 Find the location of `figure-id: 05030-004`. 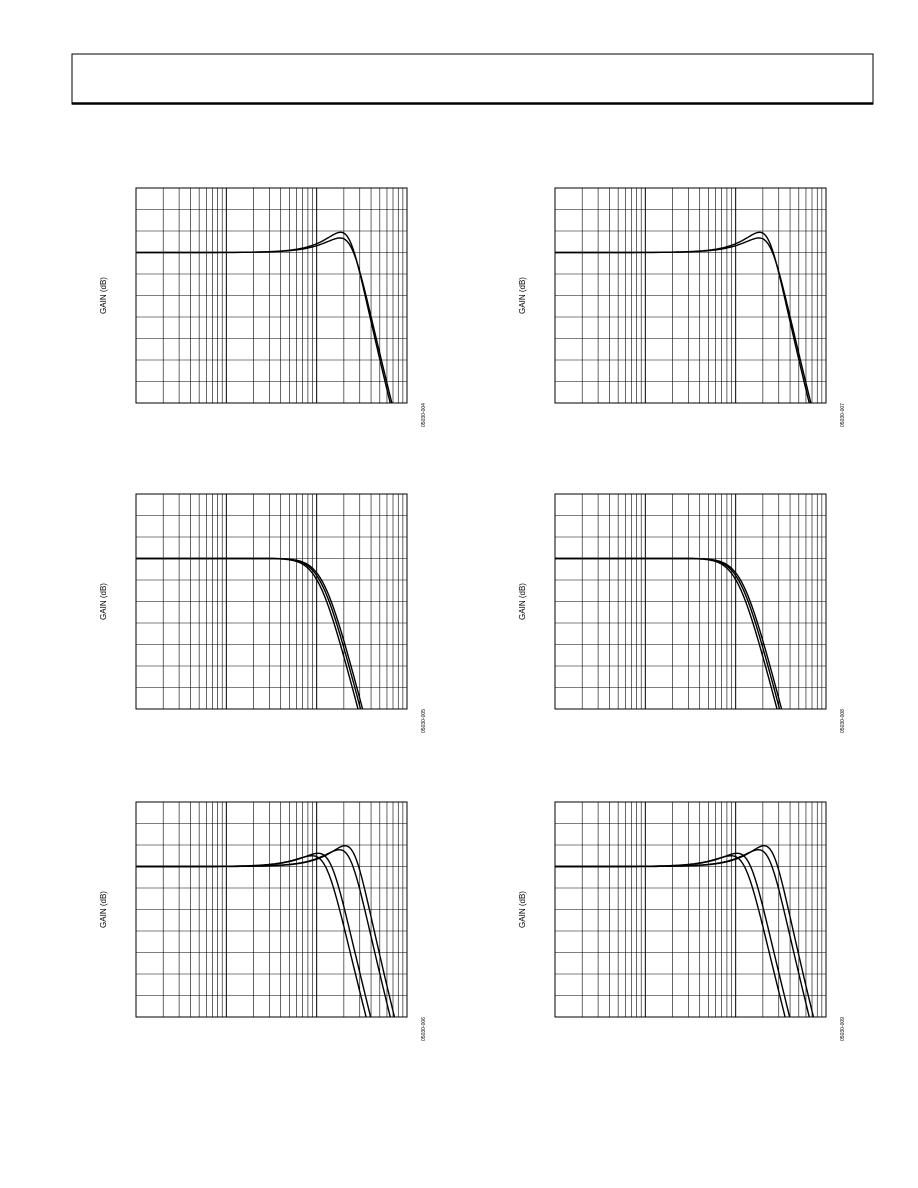

figure-id: 05030-004 is located at coordinates (424, 415).